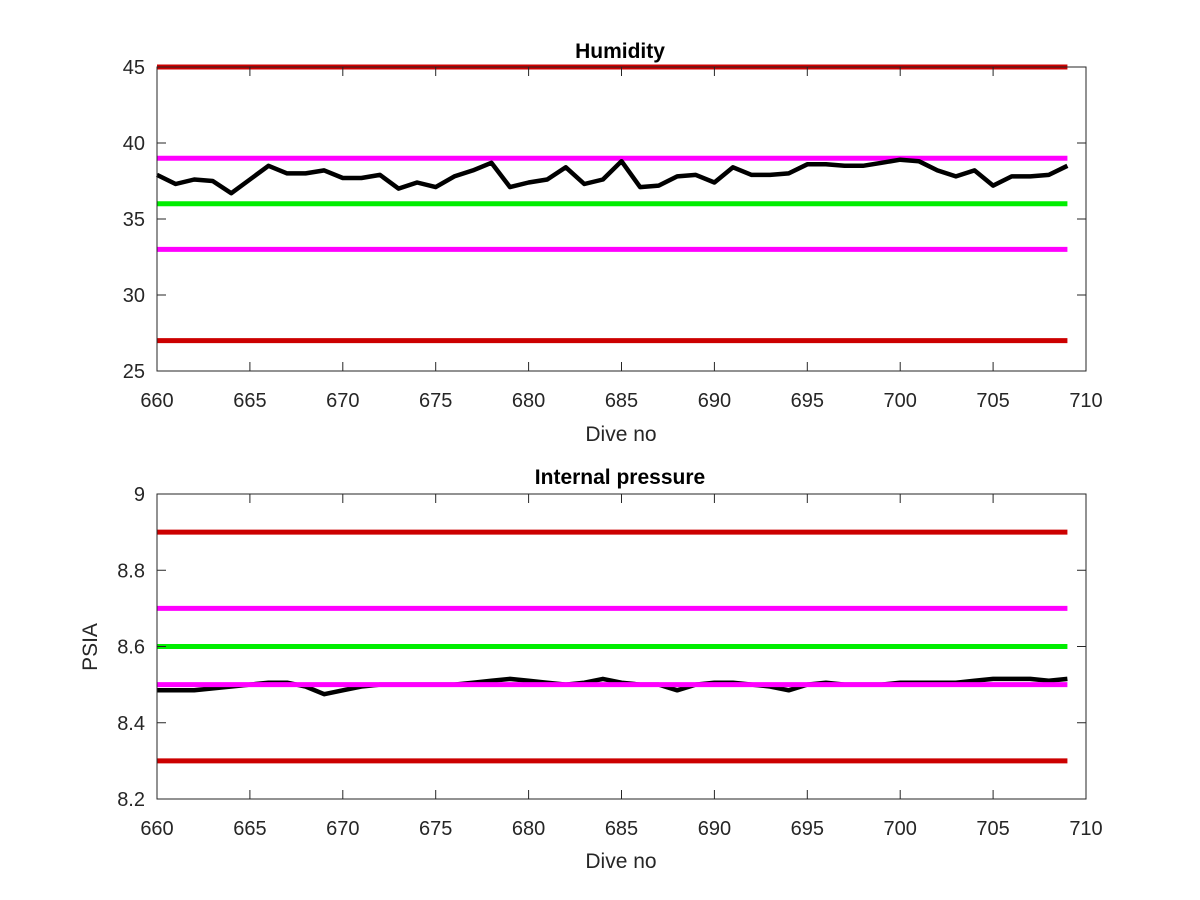 Image resolution: width=1200 pixels, height=900 pixels. I want to click on internal-pressure-x-tick-label: 670, so click(342, 829).